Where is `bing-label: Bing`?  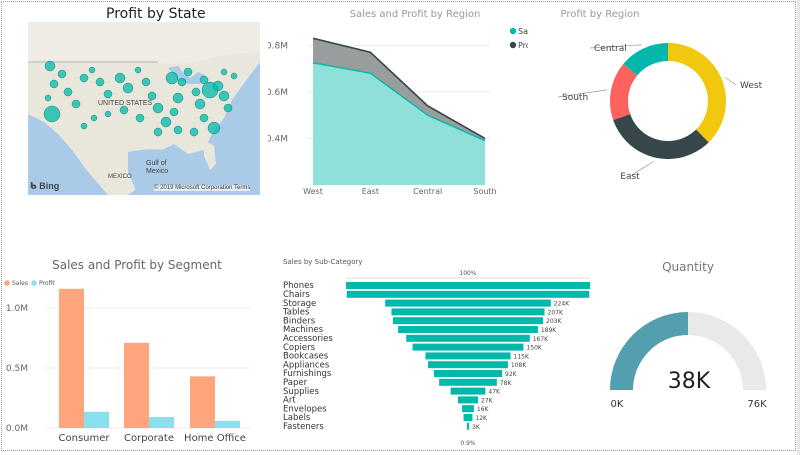 bing-label: Bing is located at coordinates (49, 186).